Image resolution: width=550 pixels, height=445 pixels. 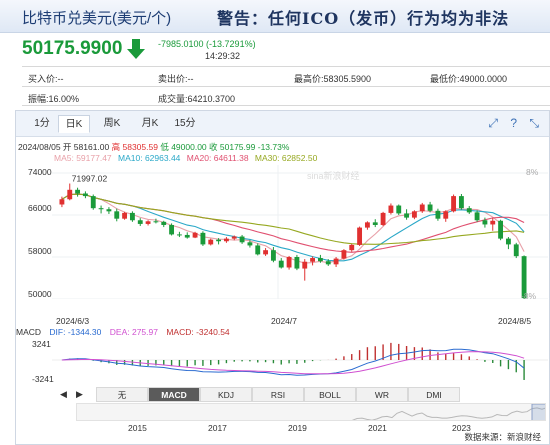 What do you see at coordinates (278, 394) in the screenshot?
I see `indicator-rsi: RSI` at bounding box center [278, 394].